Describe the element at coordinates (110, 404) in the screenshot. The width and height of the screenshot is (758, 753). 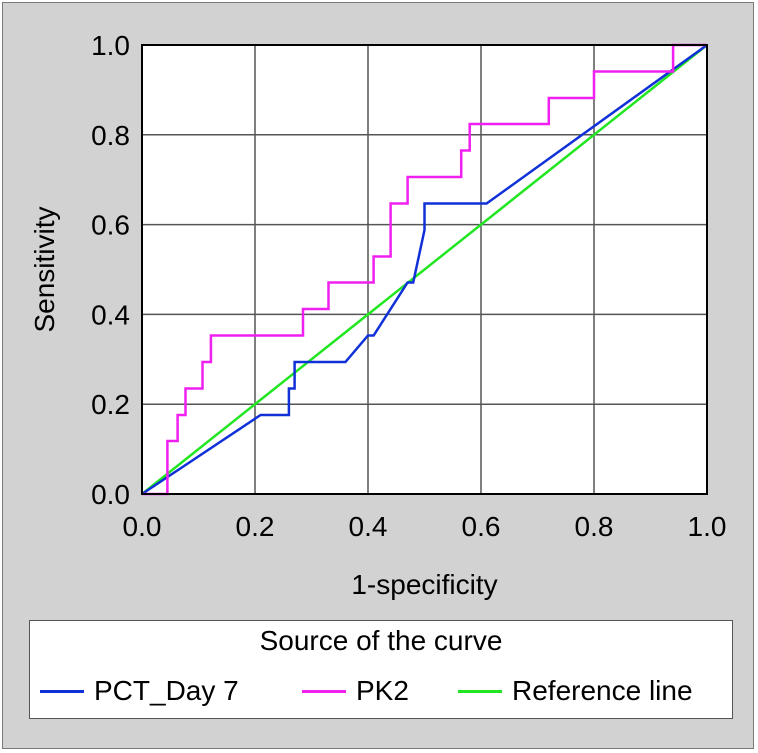
I see `y-tick-label: 0.2` at that location.